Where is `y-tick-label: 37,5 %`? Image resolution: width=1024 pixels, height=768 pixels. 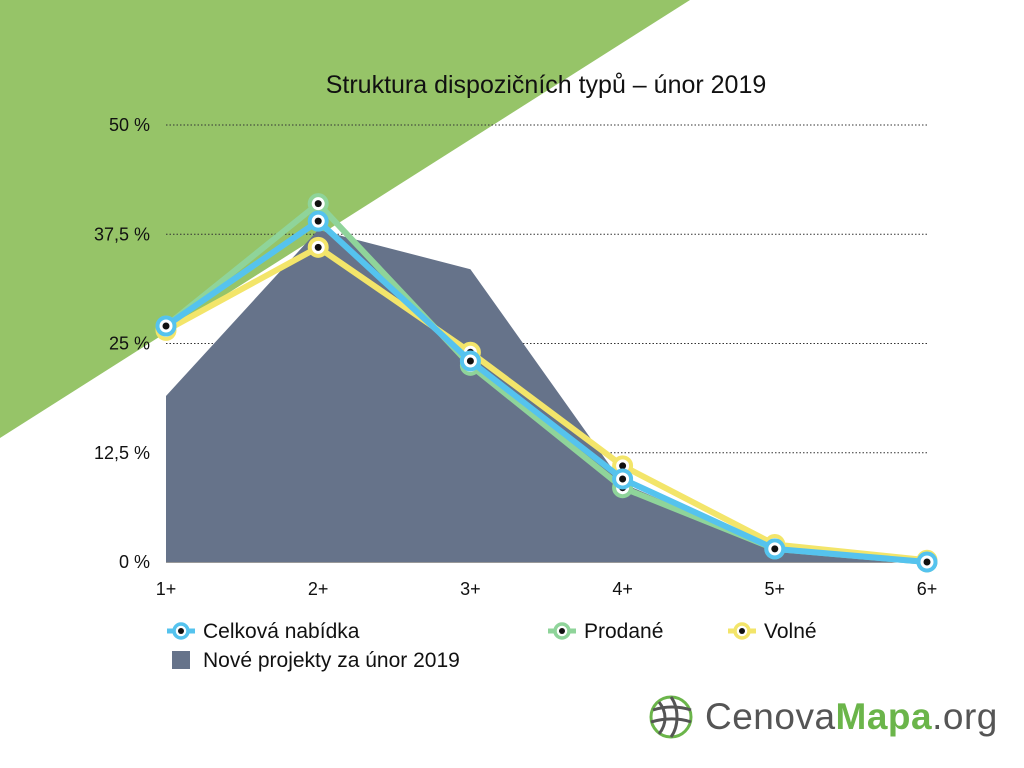
y-tick-label: 37,5 % is located at coordinates (122, 234).